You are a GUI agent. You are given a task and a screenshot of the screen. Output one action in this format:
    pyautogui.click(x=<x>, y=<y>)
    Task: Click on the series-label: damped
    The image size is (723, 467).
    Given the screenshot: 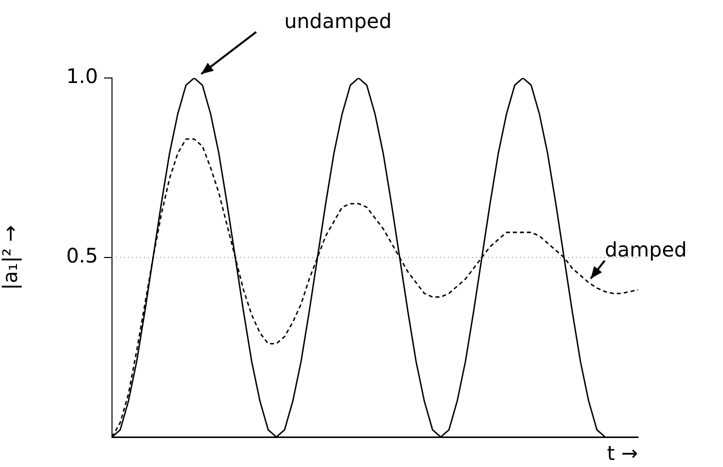 What is the action you would take?
    pyautogui.click(x=645, y=250)
    